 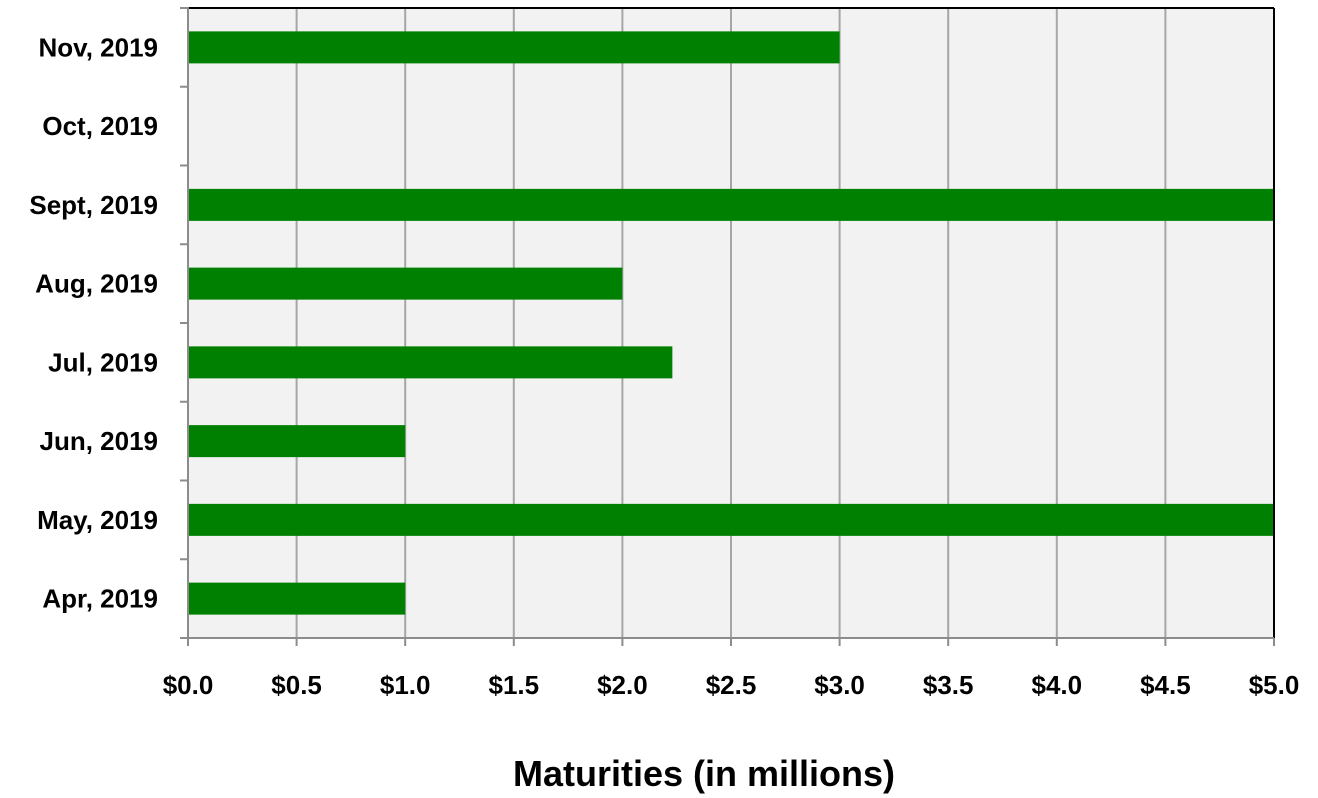 What do you see at coordinates (704, 773) in the screenshot?
I see `x-axis-title: Maturities (in millions)` at bounding box center [704, 773].